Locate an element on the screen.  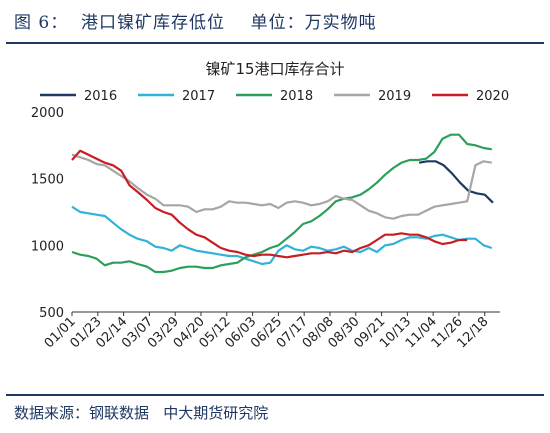
legend-label-2018: 2018 is located at coordinates (296, 96).